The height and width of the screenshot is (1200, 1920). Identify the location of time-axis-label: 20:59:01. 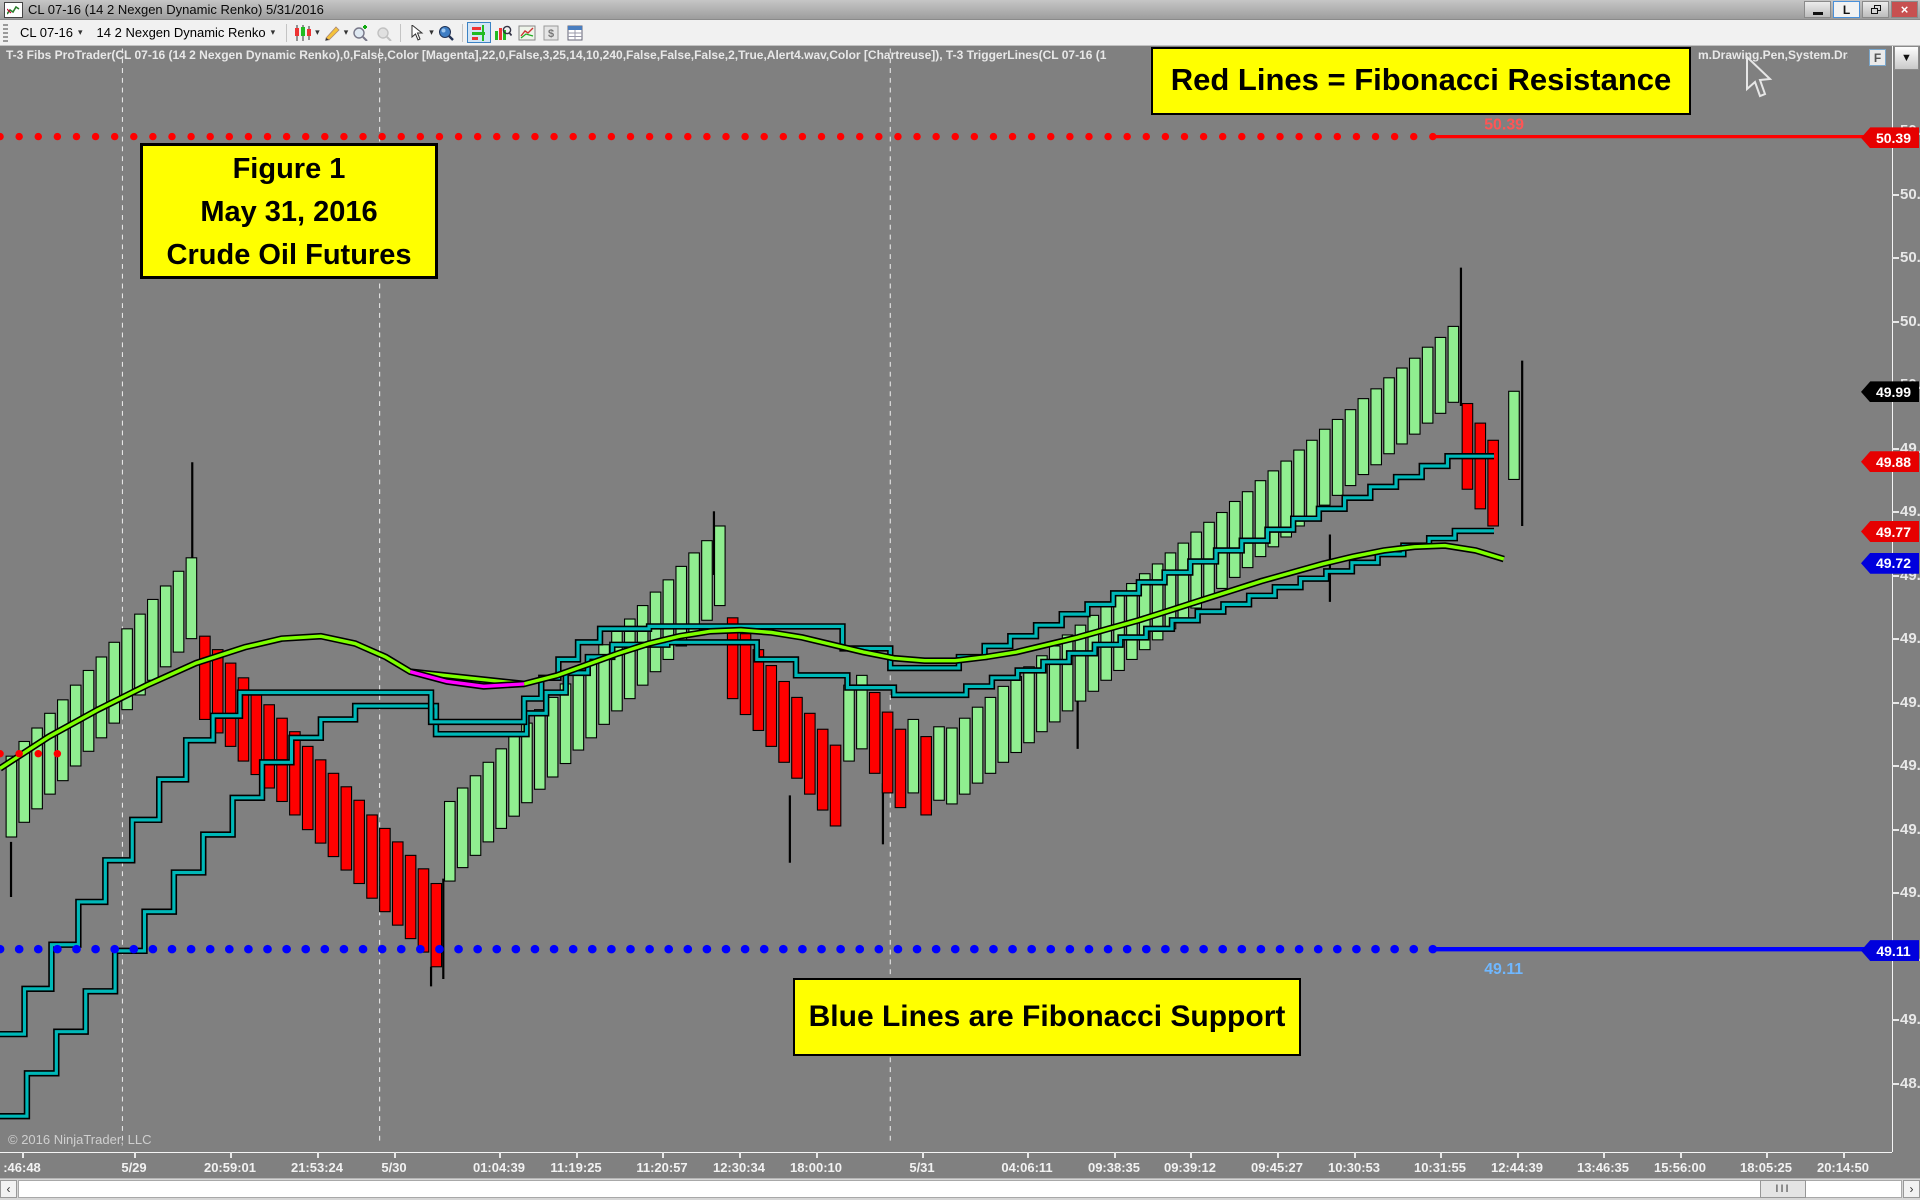
(230, 1167).